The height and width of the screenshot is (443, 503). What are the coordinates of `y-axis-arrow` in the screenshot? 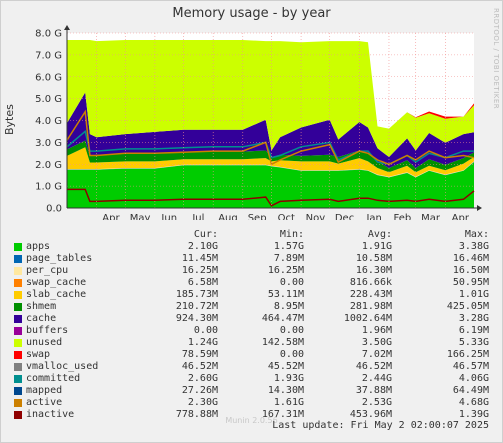 It's located at (67, 27).